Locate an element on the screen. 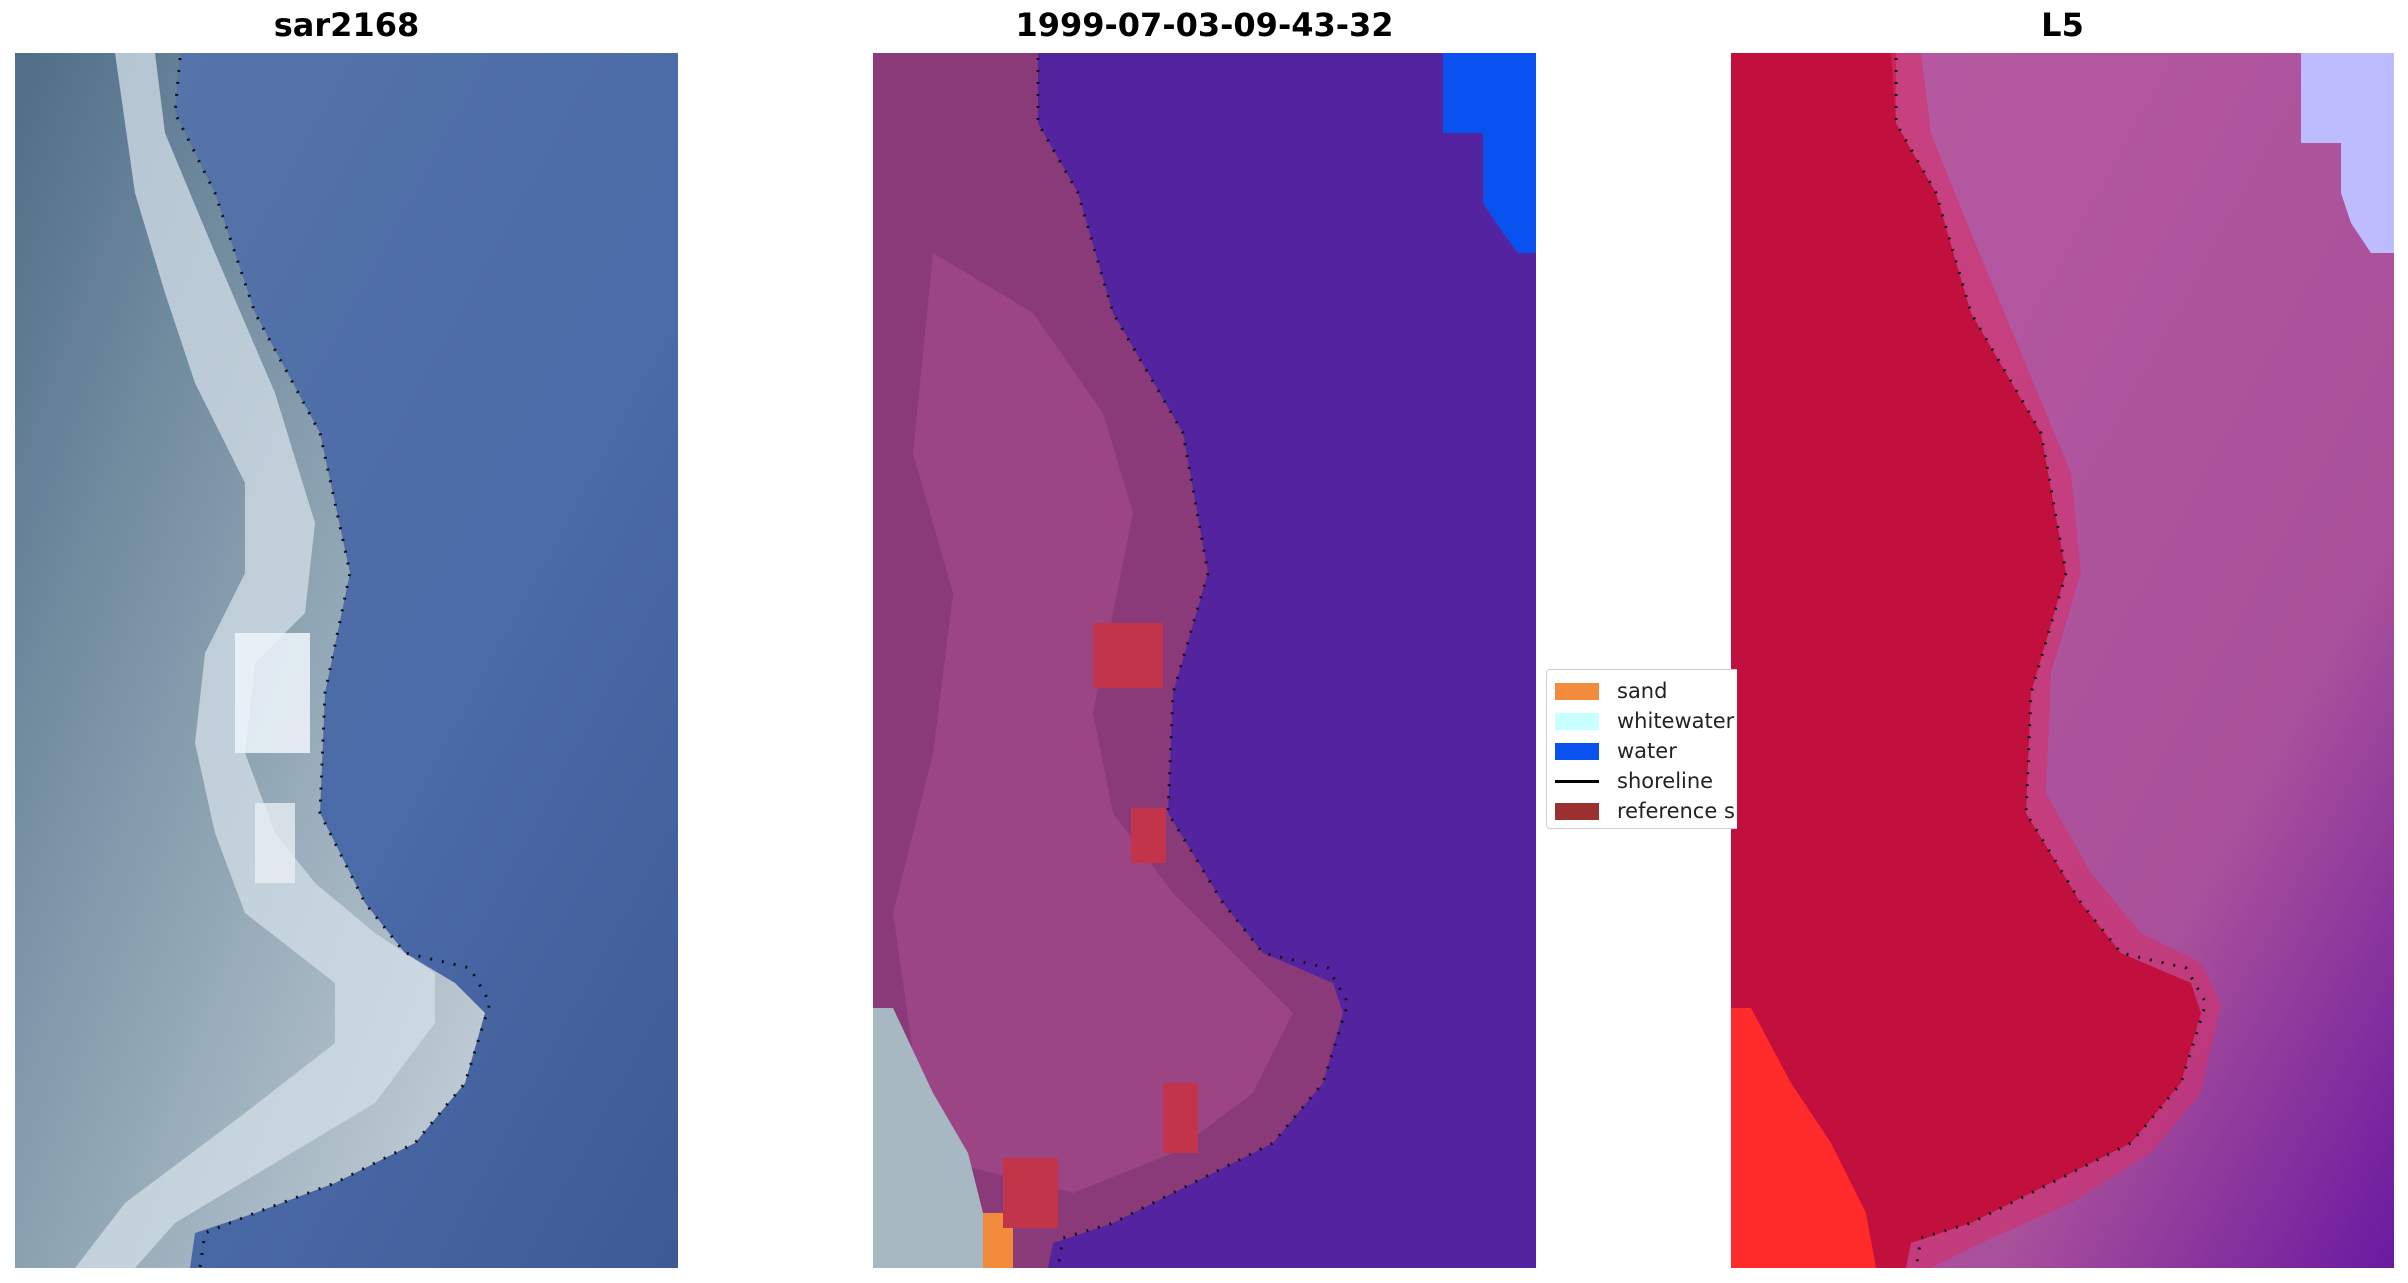 The height and width of the screenshot is (1283, 2408). legend-label-sand: sand is located at coordinates (1642, 691).